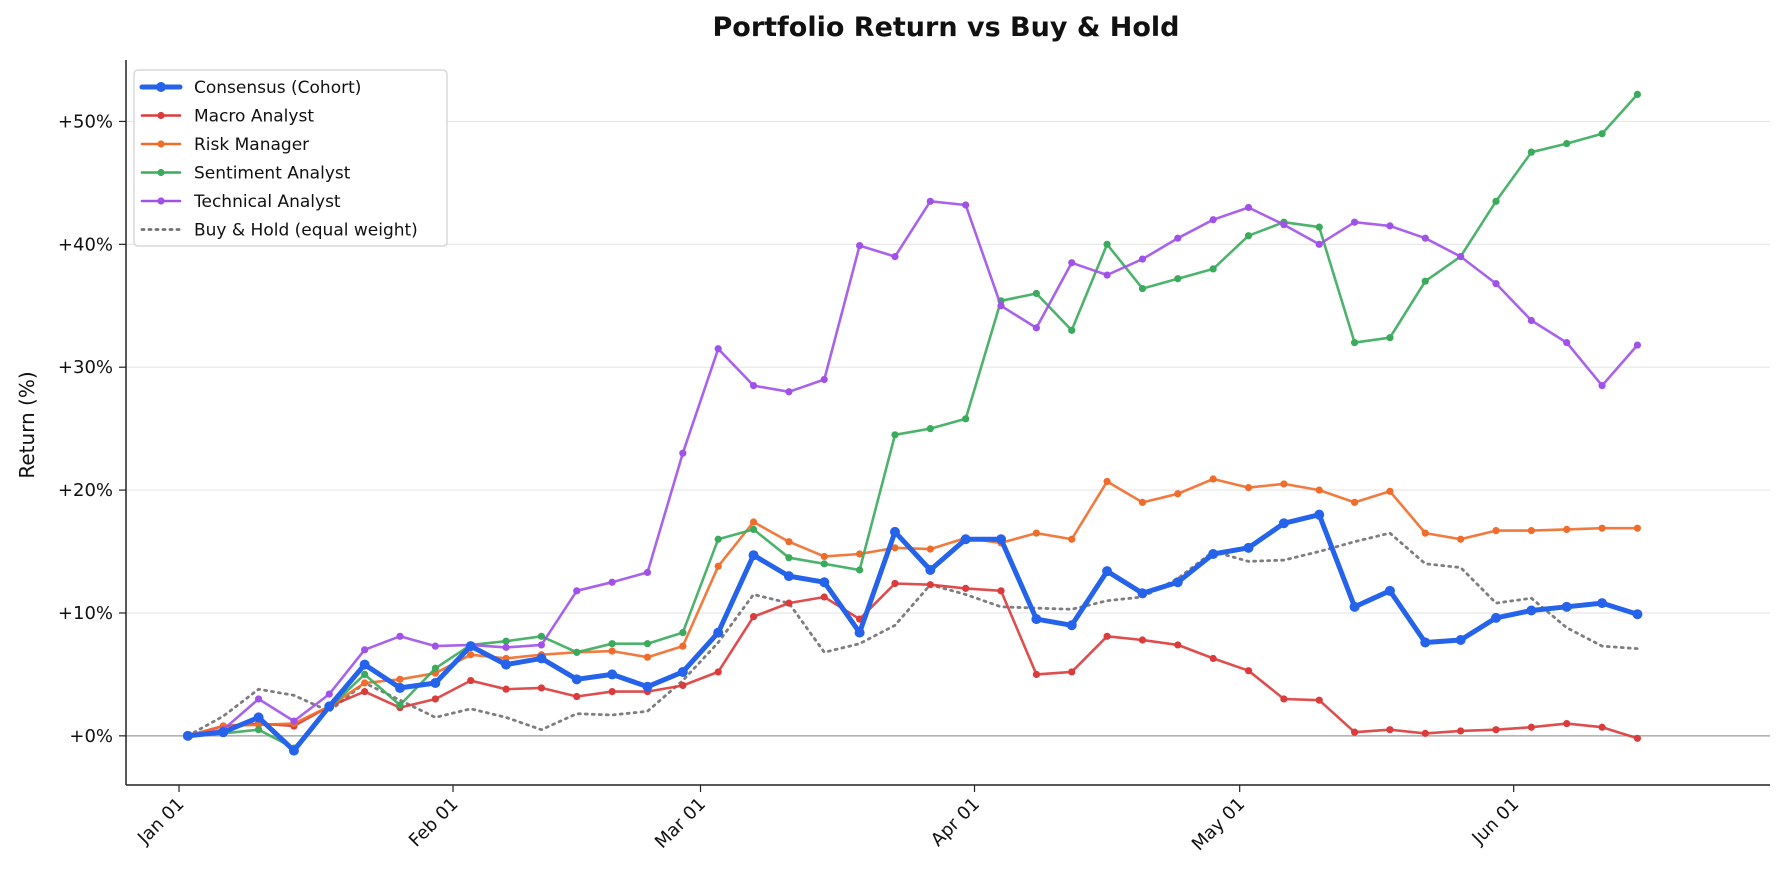 This screenshot has height=883, width=1785. Describe the element at coordinates (85, 244) in the screenshot. I see `y-tick-label: +40%` at that location.